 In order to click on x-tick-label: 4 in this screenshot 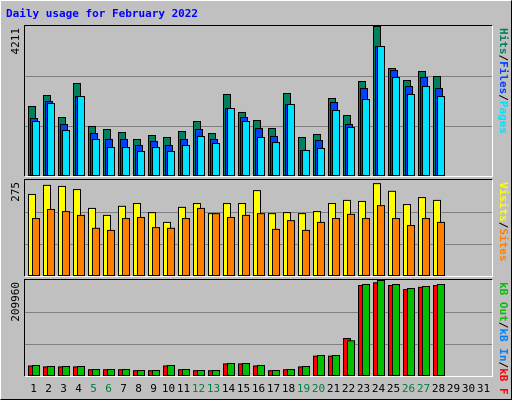, I will do `click(78, 388)`.